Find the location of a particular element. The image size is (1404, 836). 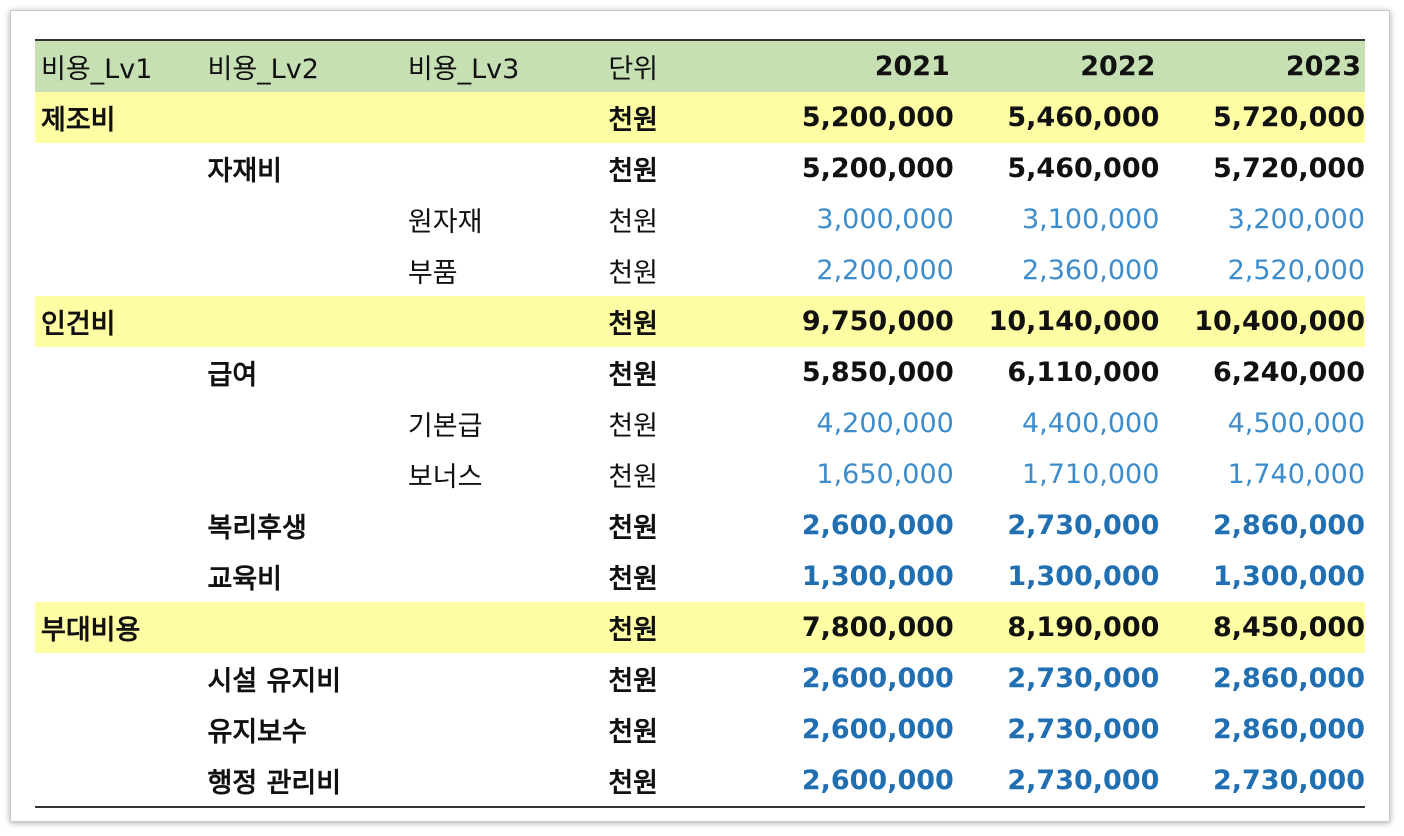

cell-2022: 1,300,000 is located at coordinates (1083, 576).